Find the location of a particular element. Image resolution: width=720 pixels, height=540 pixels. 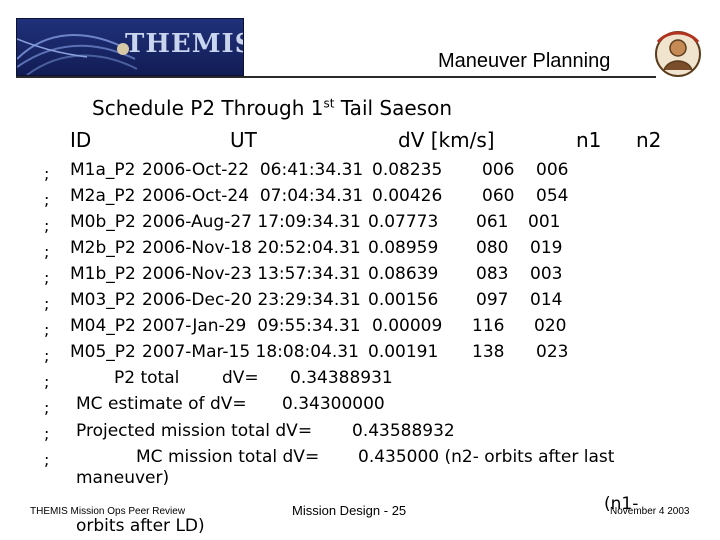

cell-dv: 0.07773 is located at coordinates (403, 222).